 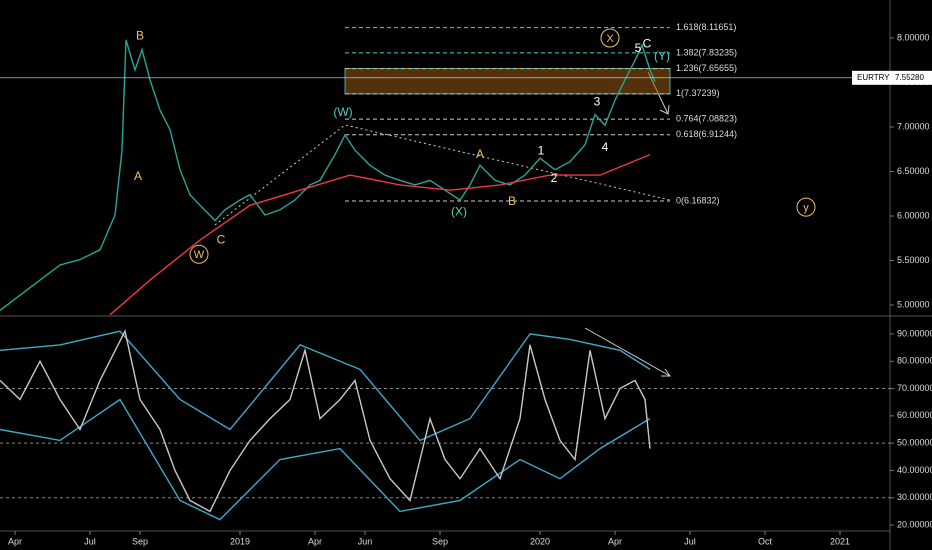 What do you see at coordinates (342, 112) in the screenshot?
I see `wave-label: (W)` at bounding box center [342, 112].